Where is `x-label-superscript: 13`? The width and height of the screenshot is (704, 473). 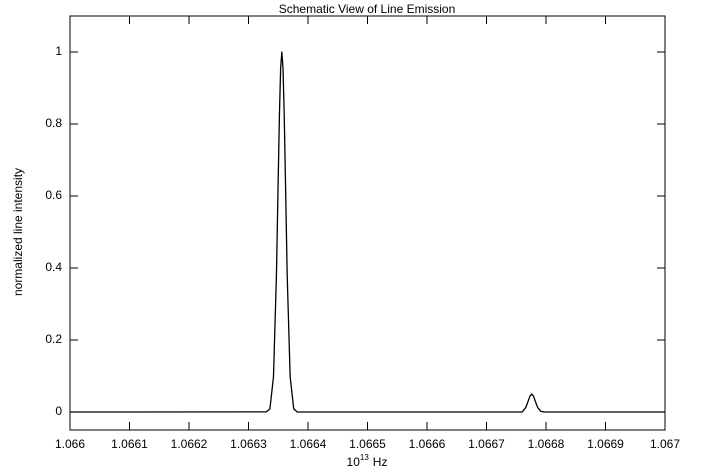
x-label-superscript: 13 is located at coordinates (364, 457).